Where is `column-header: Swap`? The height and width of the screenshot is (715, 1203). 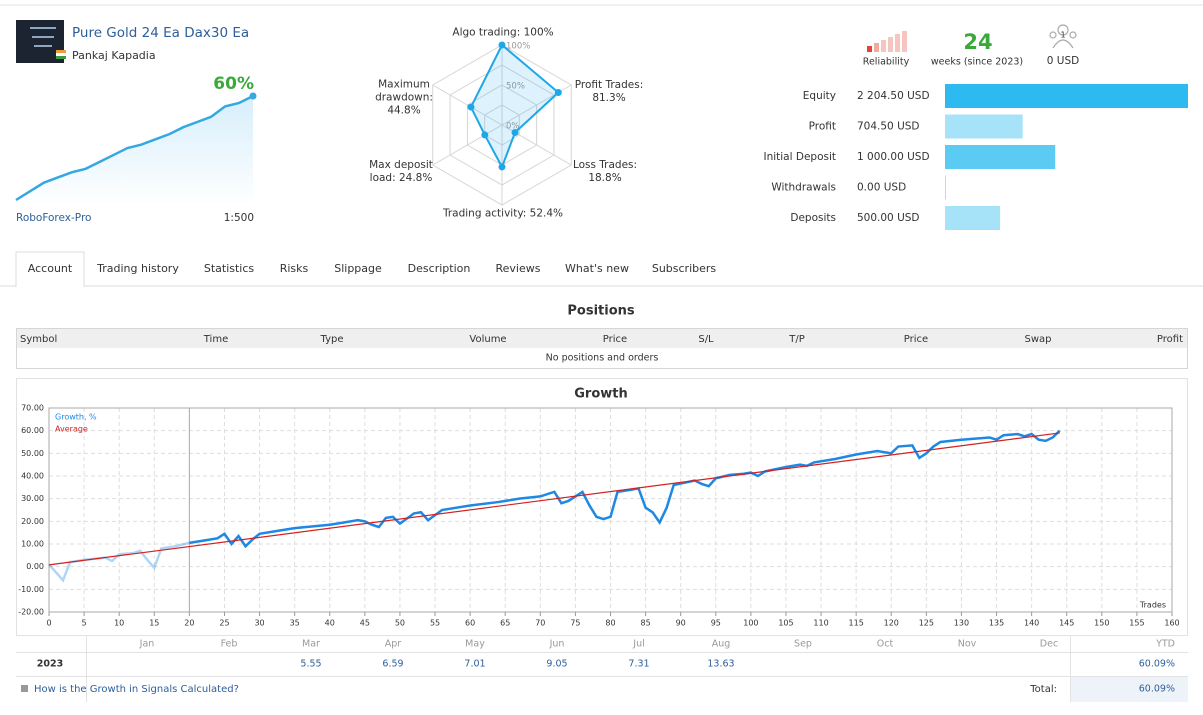 column-header: Swap is located at coordinates (1037, 339).